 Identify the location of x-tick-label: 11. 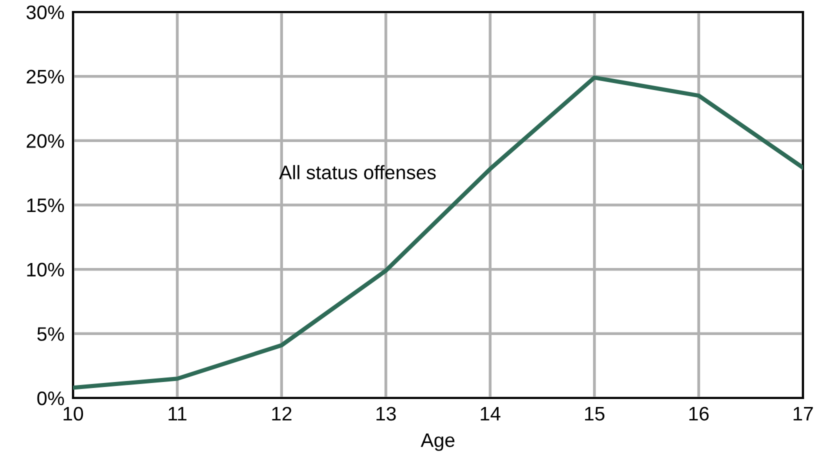
(177, 413).